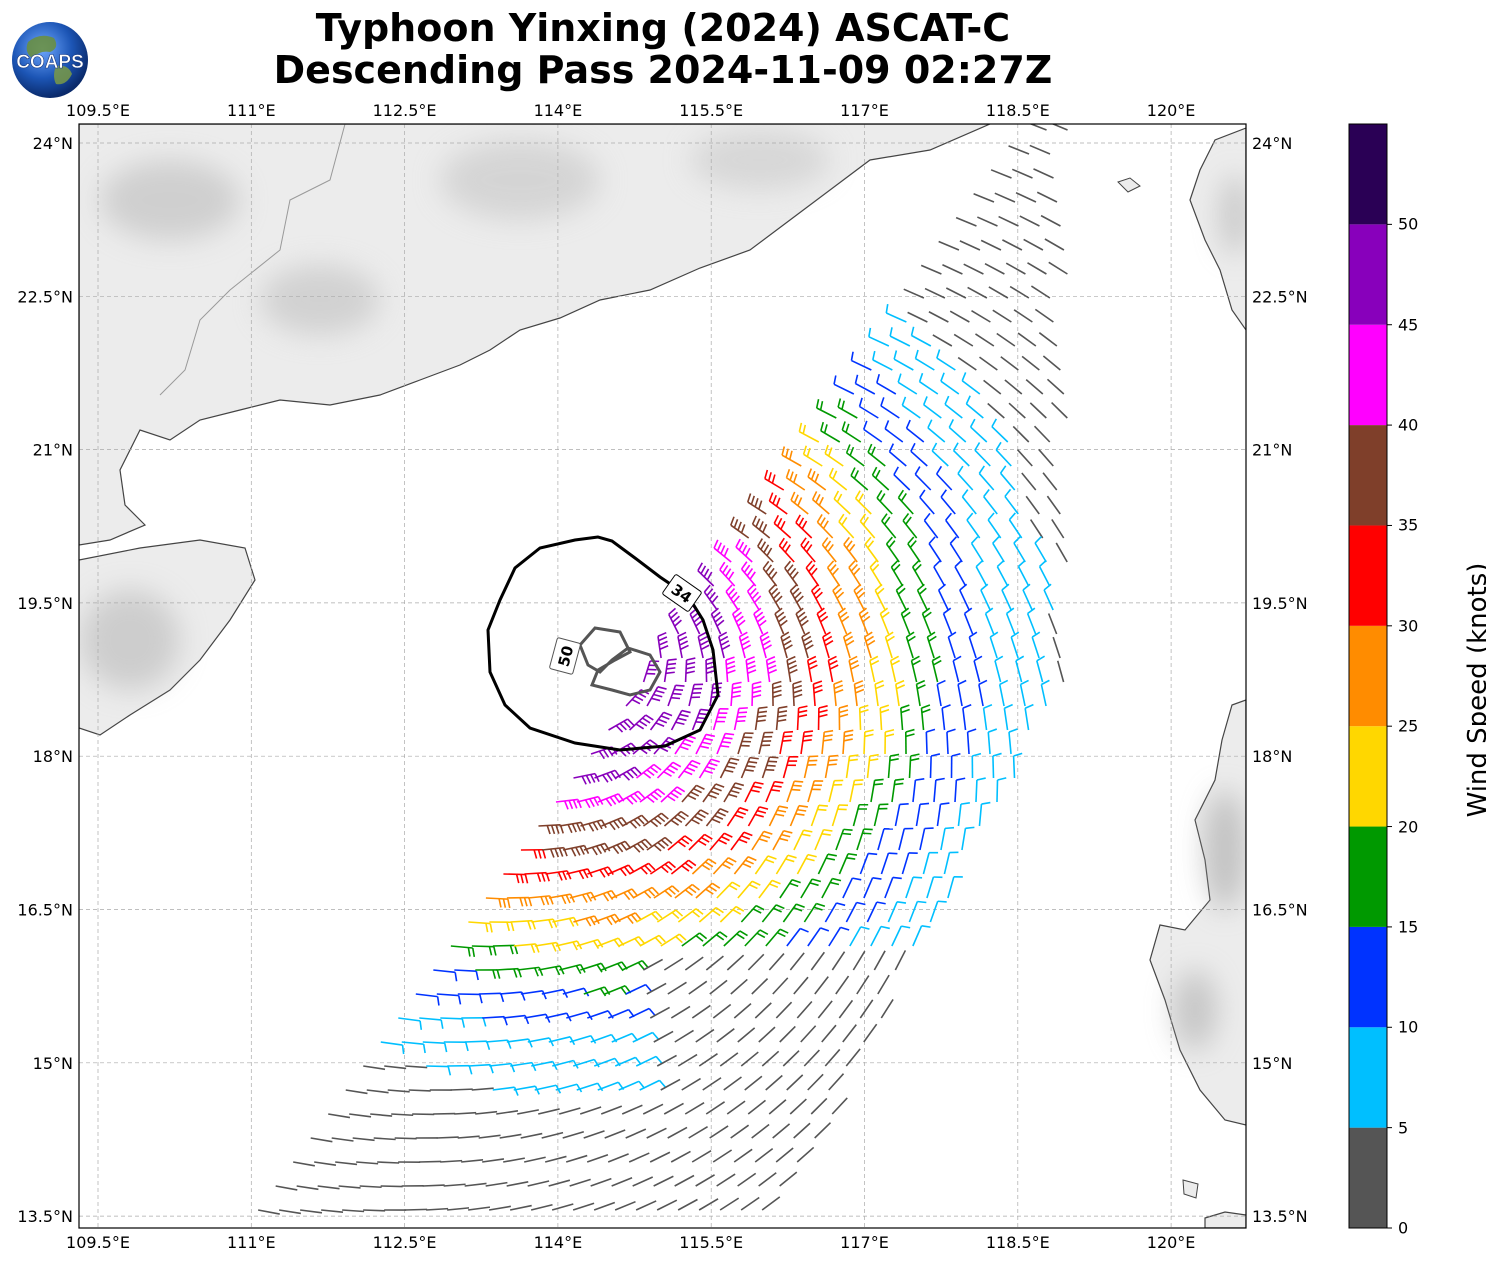 This screenshot has width=1486, height=1264. I want to click on lon-tick-label: 114°E, so click(558, 110).